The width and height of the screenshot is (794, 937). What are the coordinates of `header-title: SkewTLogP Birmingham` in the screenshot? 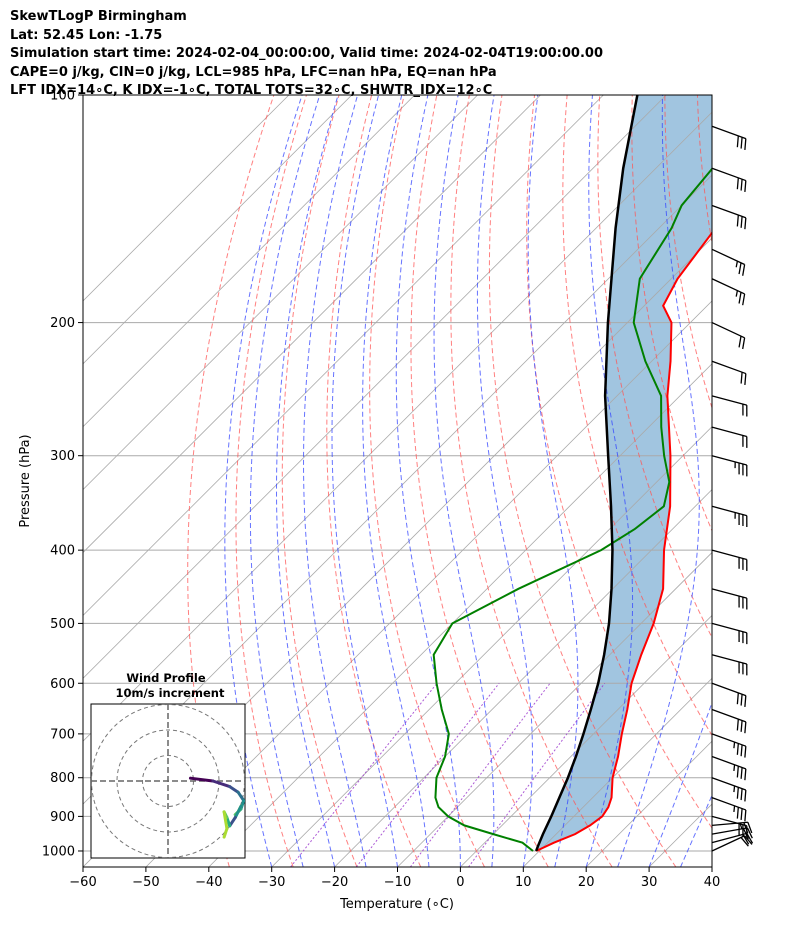 It's located at (98, 16).